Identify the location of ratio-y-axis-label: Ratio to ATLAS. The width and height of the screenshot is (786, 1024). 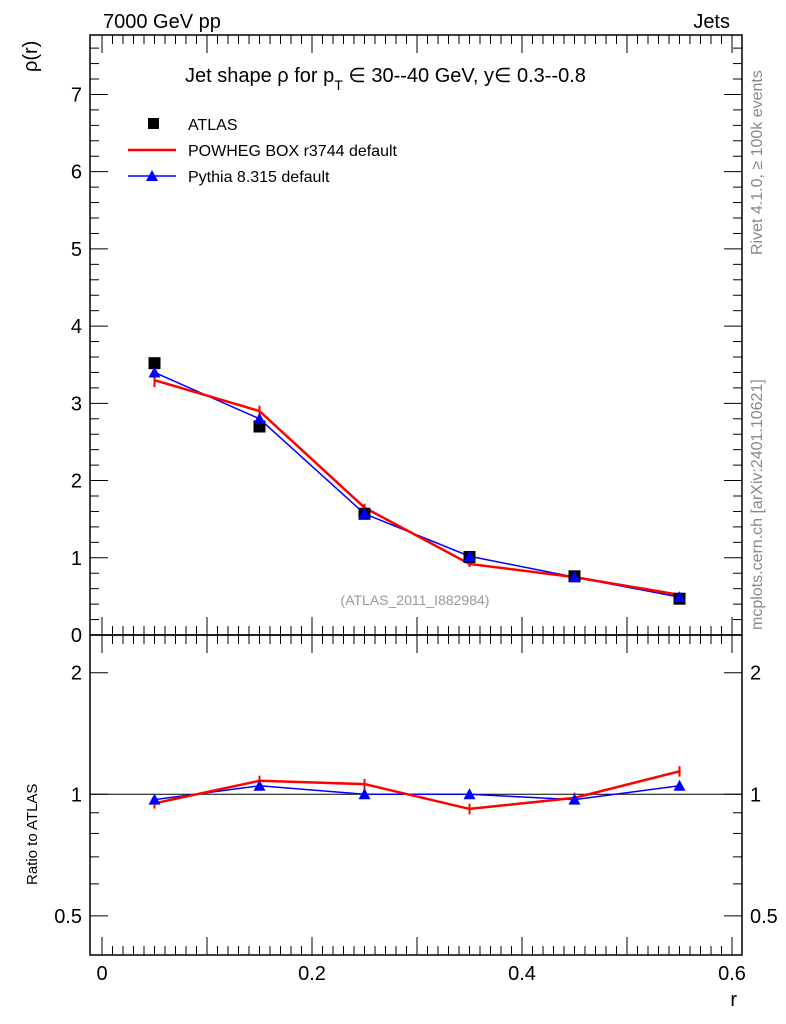
(32, 834).